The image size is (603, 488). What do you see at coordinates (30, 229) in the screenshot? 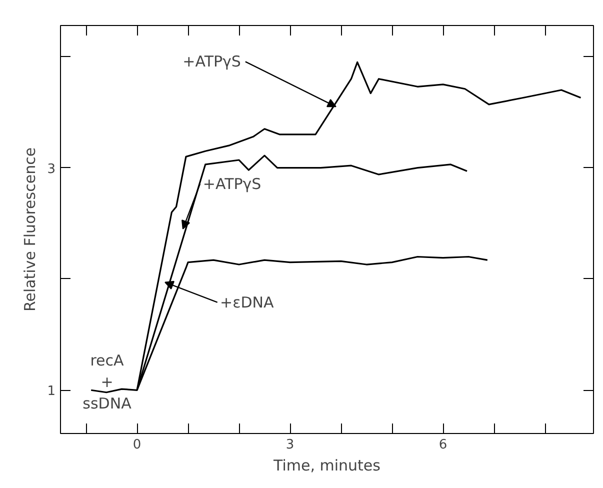
I see `y-axis-title: Relative Fluorescence` at bounding box center [30, 229].